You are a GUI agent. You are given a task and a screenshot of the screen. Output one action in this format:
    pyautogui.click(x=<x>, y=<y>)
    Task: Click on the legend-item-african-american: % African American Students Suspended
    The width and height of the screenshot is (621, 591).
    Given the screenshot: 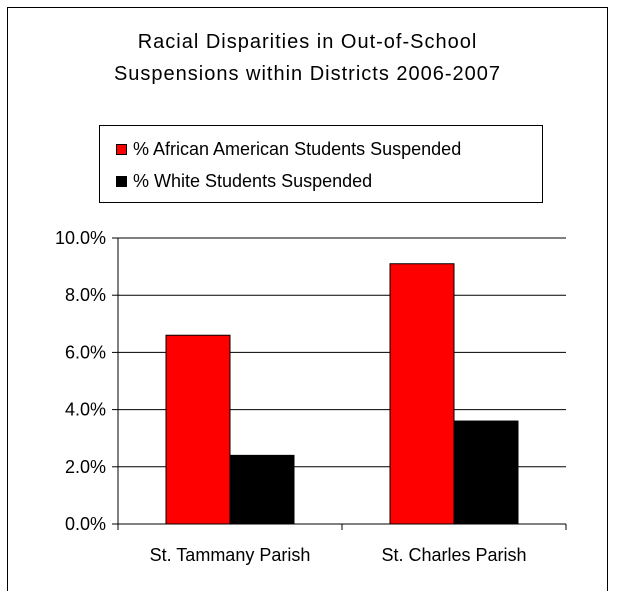 What is the action you would take?
    pyautogui.click(x=288, y=149)
    